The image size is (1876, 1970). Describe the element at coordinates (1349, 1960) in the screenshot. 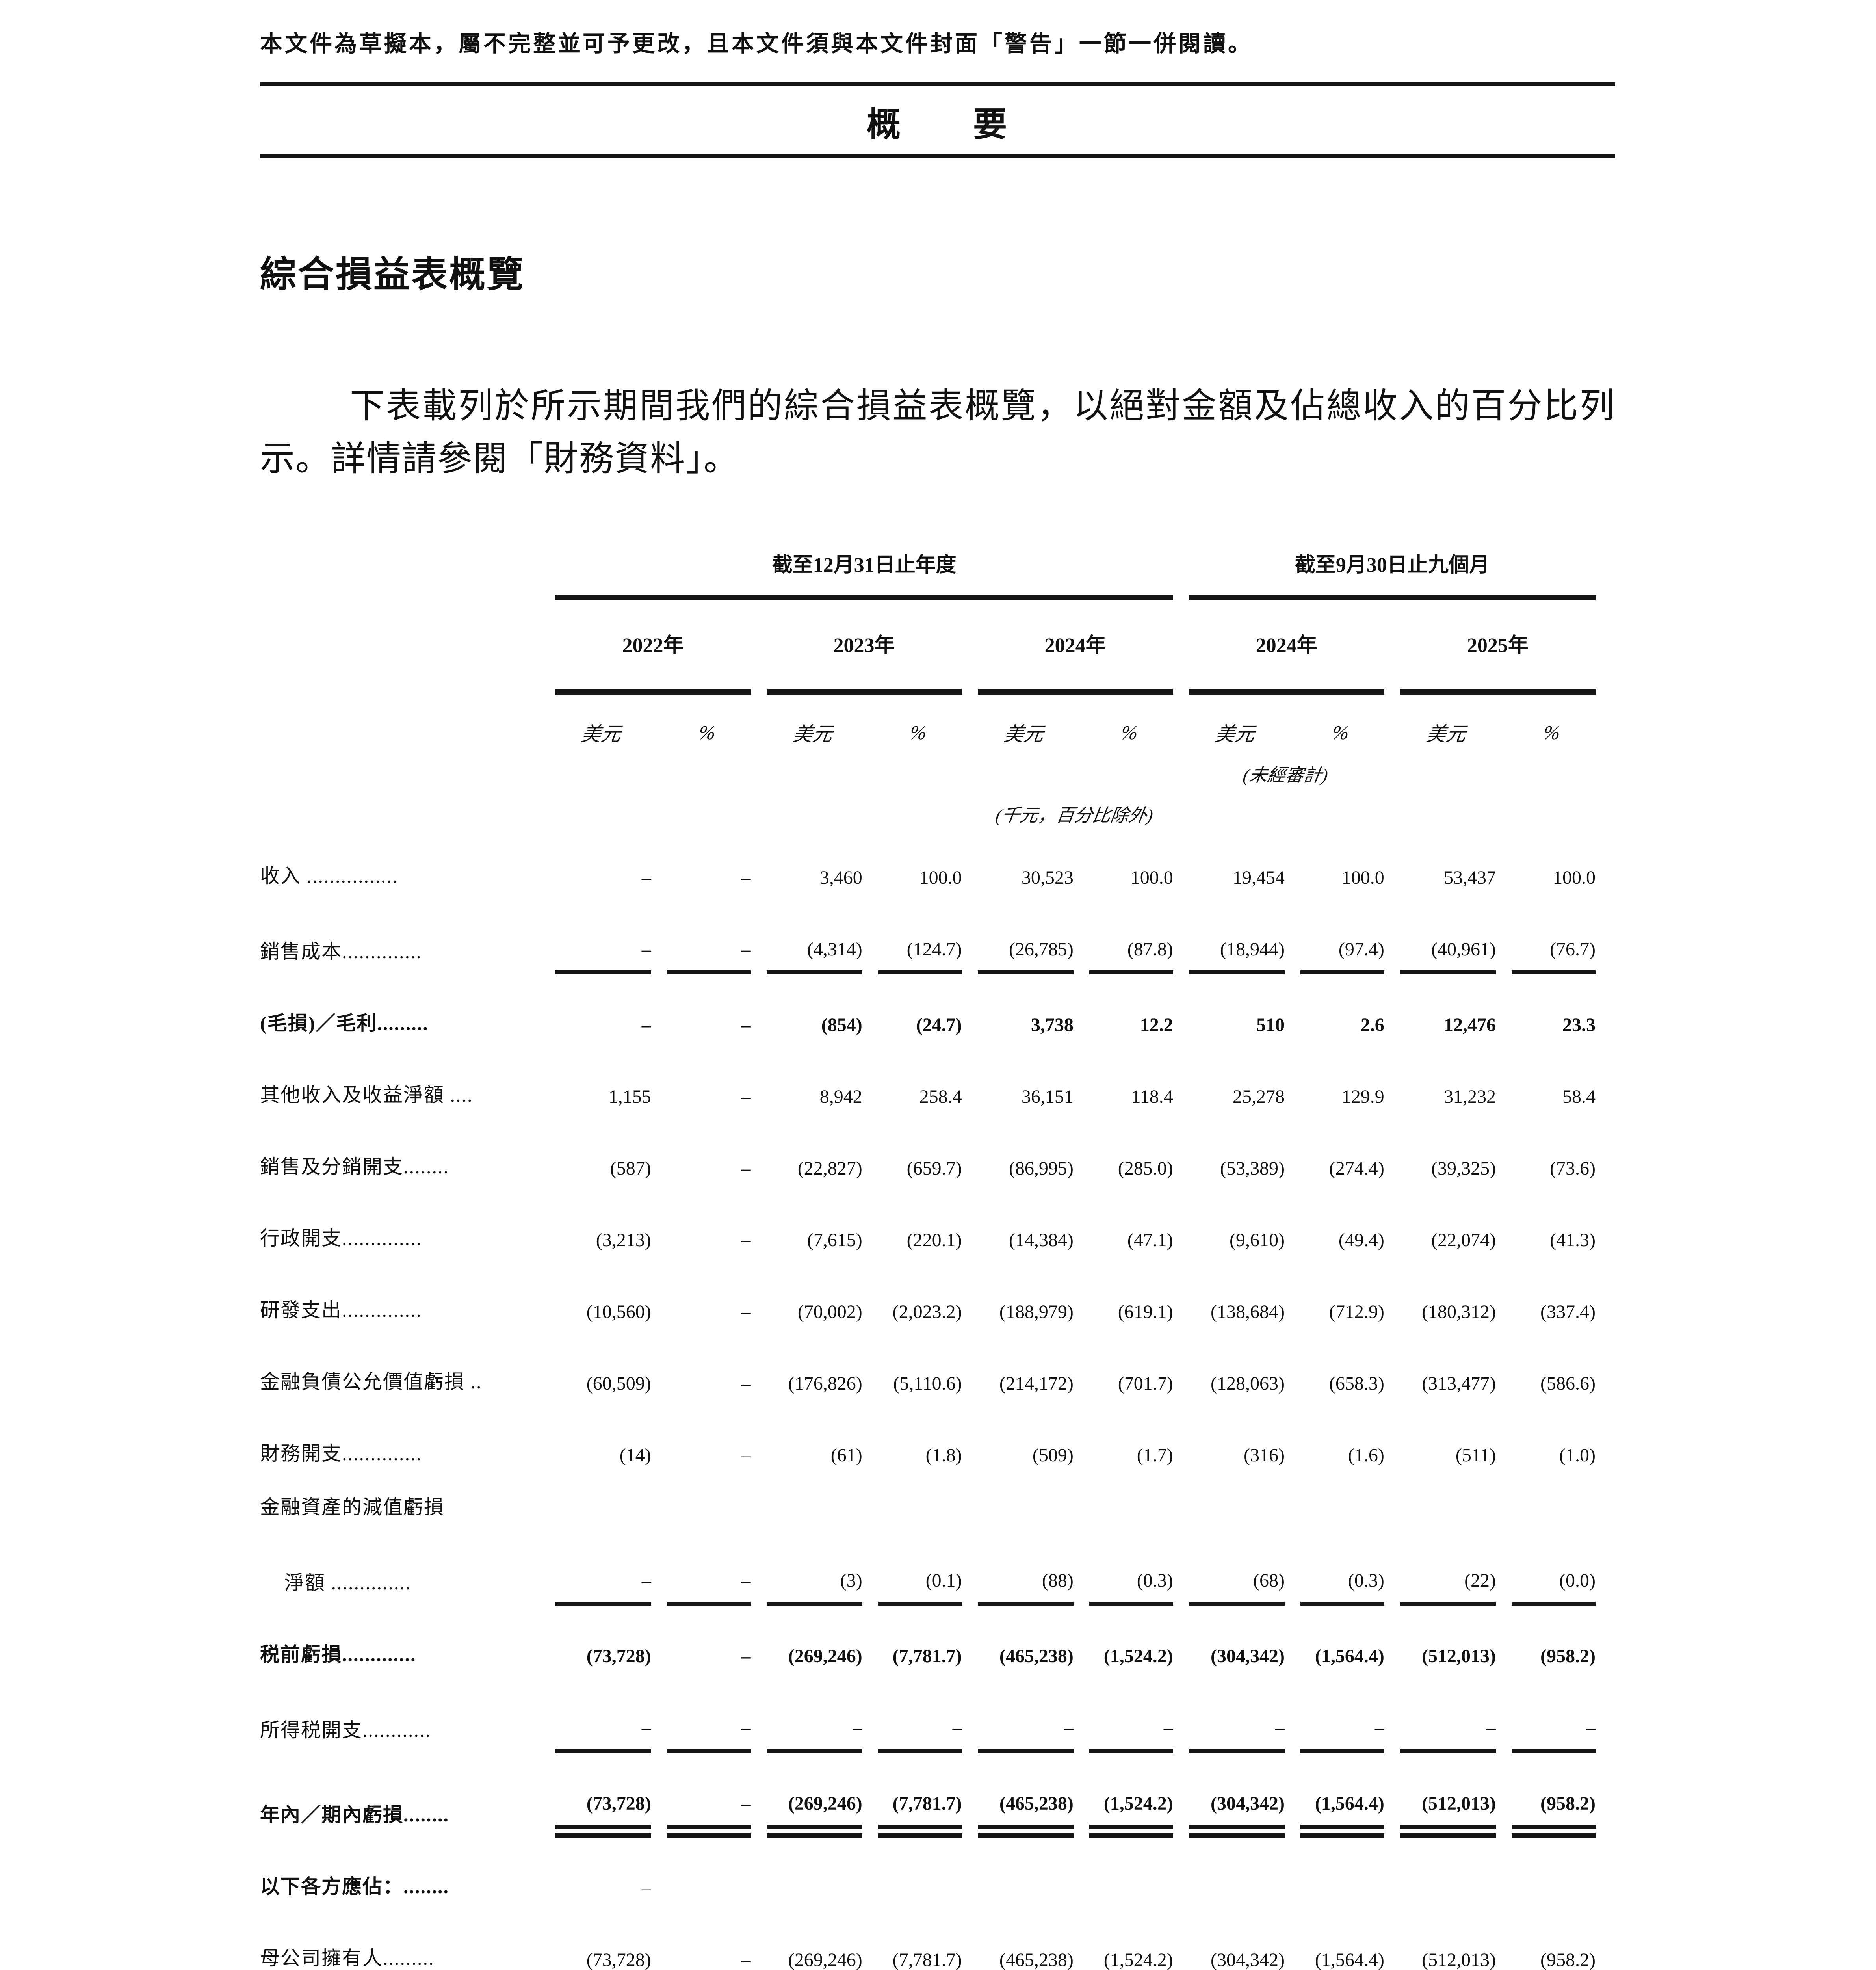

I see `value-cell: (1,564.4)` at that location.